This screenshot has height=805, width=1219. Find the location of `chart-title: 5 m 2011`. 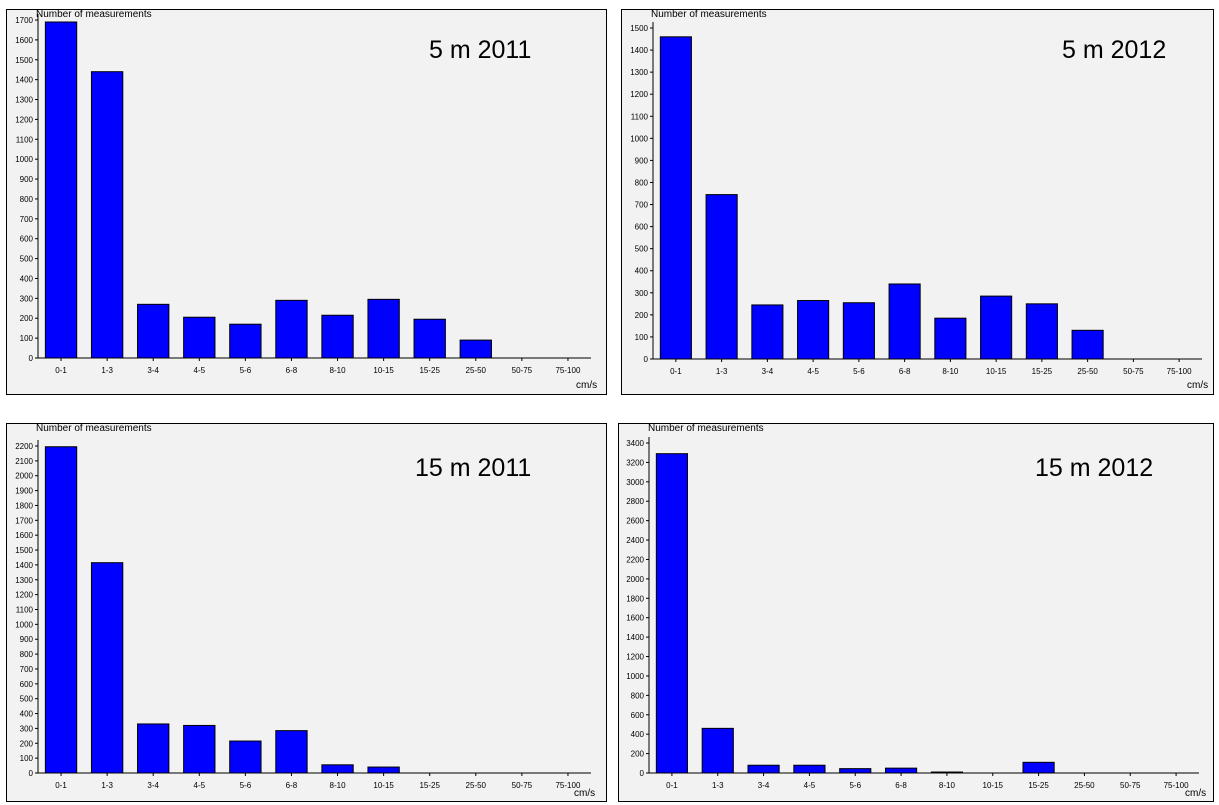

chart-title: 5 m 2011 is located at coordinates (480, 50).